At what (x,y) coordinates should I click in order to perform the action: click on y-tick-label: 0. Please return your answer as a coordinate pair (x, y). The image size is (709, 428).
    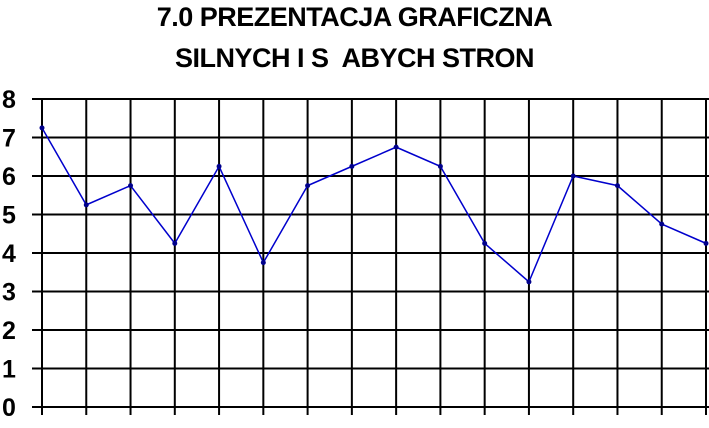
    Looking at the image, I should click on (9, 408).